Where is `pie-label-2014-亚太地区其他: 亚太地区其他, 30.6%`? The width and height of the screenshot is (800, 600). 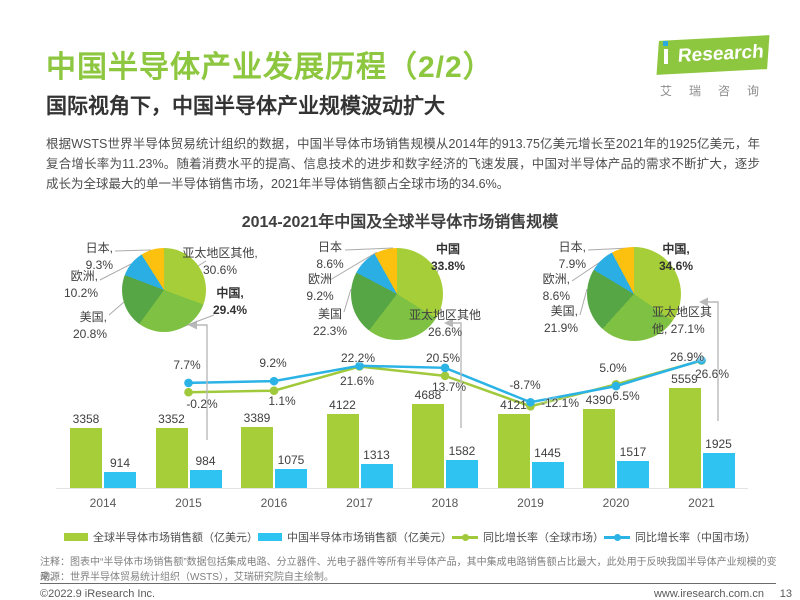
pie-label-2014-亚太地区其他: 亚太地区其他, 30.6% is located at coordinates (220, 261).